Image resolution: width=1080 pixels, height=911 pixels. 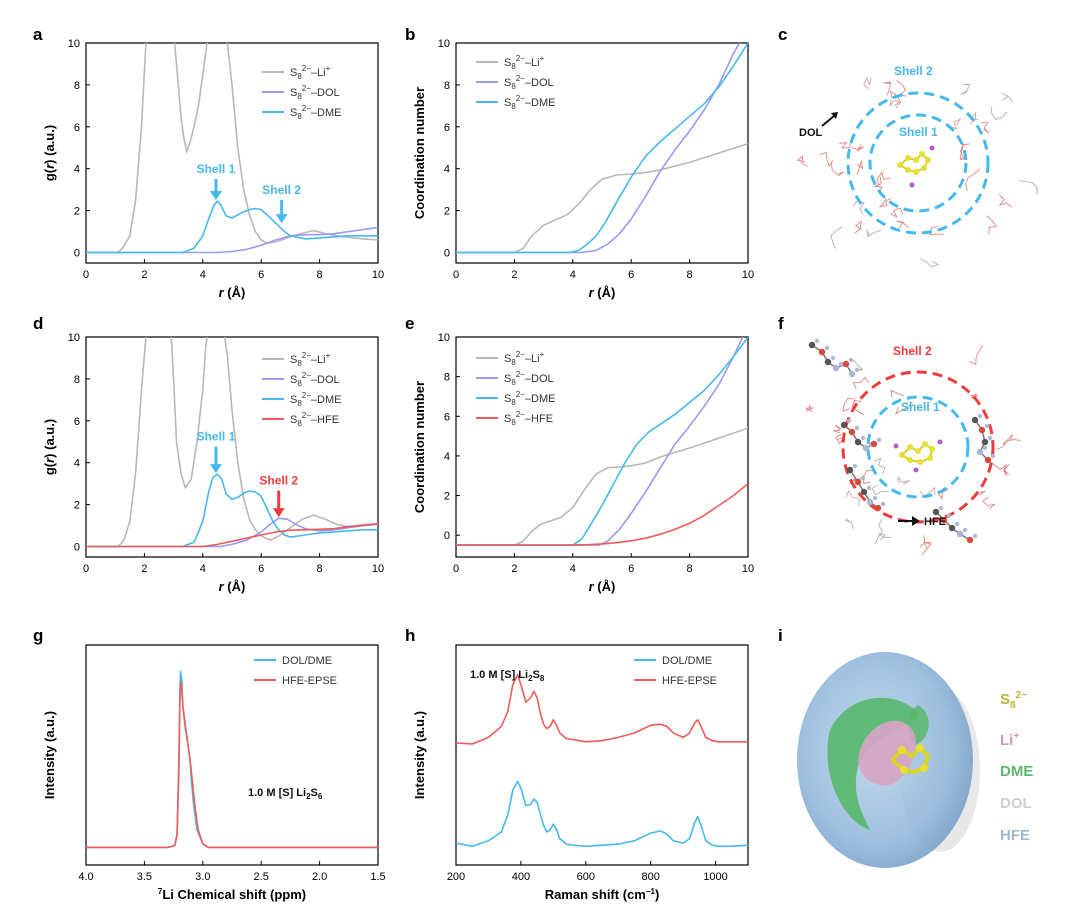 I want to click on shell-1-circle-f, so click(x=918, y=447).